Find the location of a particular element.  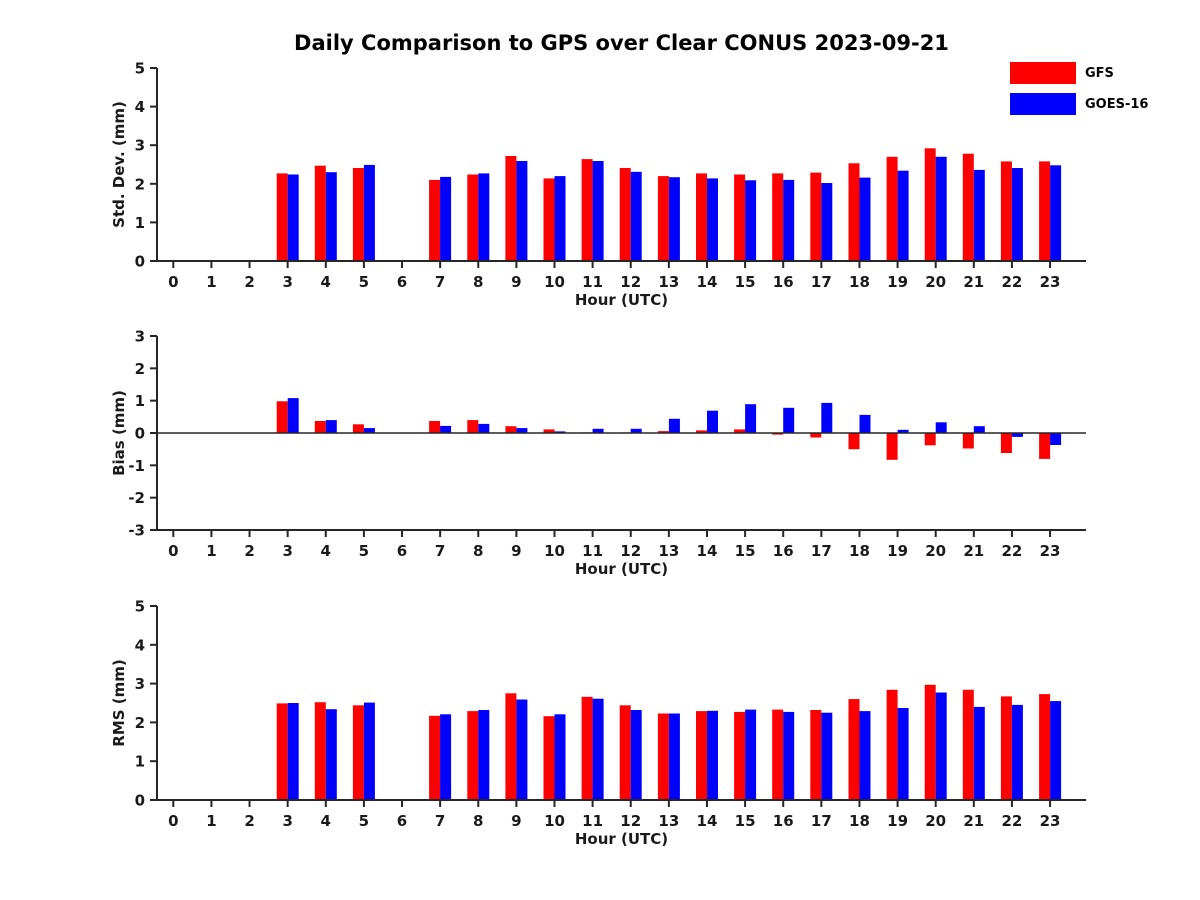

x-tick-label: 12 is located at coordinates (630, 821).